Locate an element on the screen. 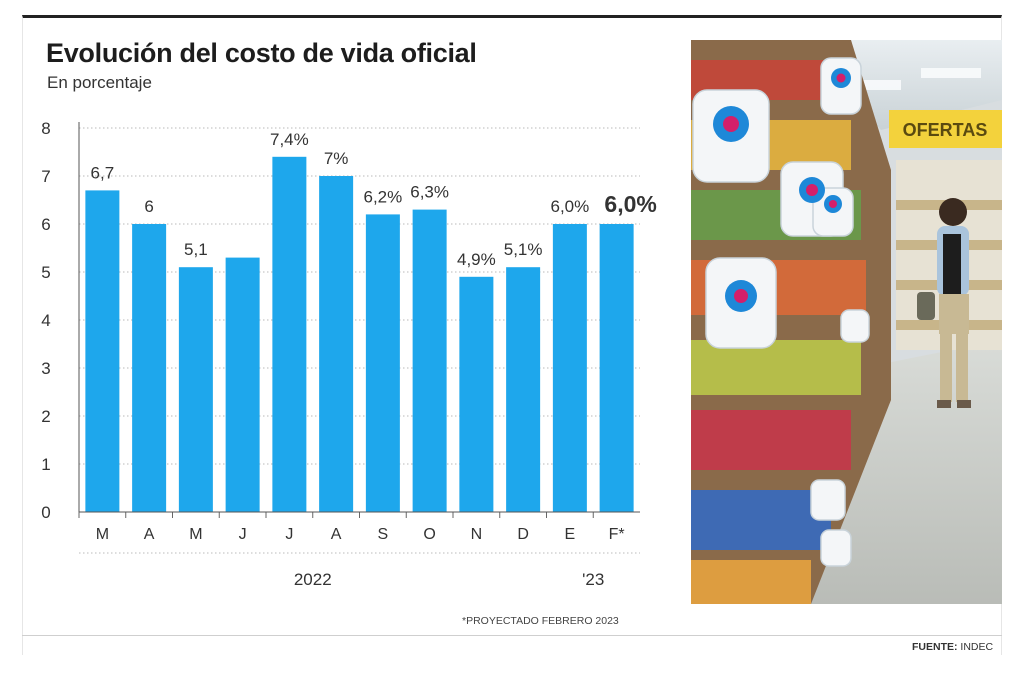  x-tick-label: E is located at coordinates (570, 534).